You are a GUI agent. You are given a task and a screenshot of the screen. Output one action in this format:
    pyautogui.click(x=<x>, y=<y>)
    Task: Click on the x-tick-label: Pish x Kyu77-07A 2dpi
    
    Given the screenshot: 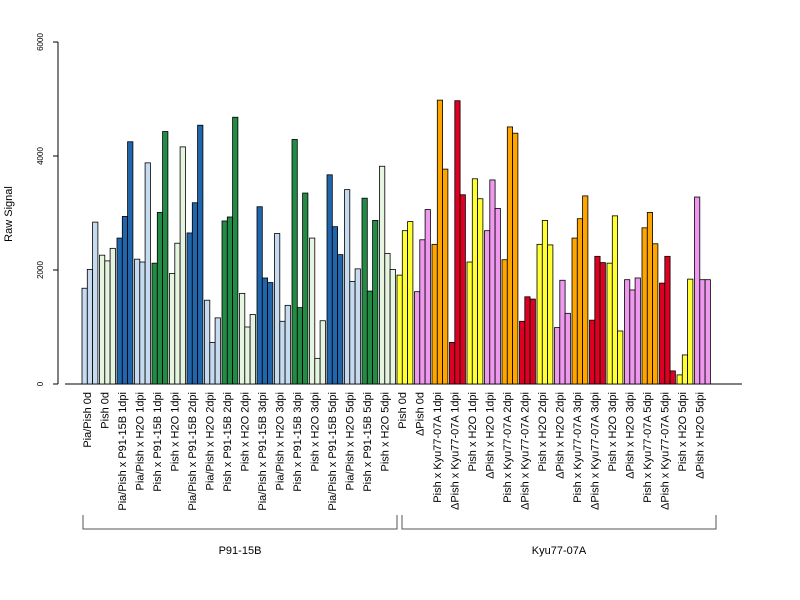 What is the action you would take?
    pyautogui.click(x=508, y=447)
    